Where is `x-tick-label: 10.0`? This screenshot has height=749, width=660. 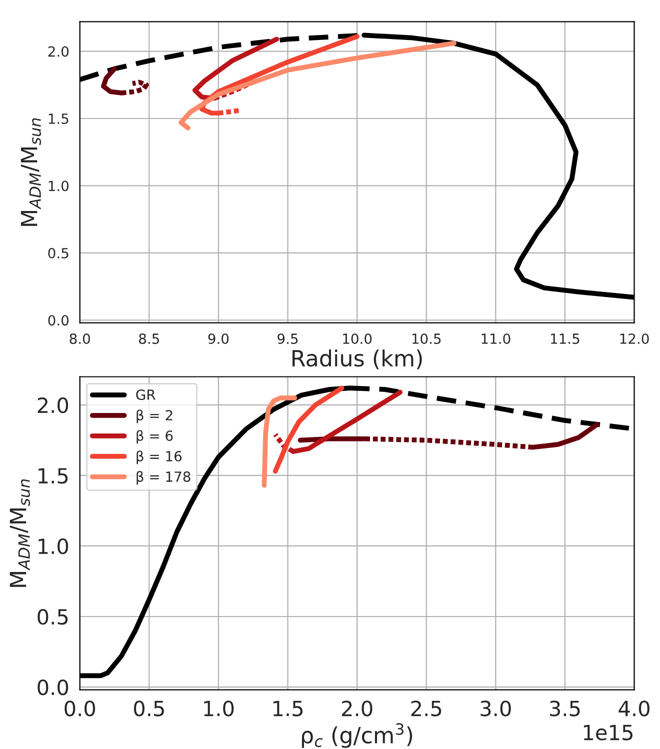
x-tick-label: 10.0 is located at coordinates (357, 338).